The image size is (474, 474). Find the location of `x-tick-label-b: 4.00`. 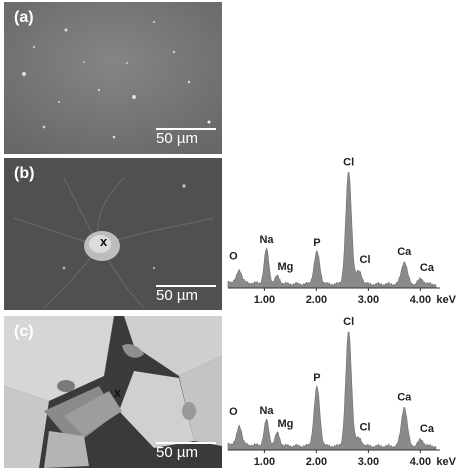

x-tick-label-b: 4.00 is located at coordinates (420, 300).